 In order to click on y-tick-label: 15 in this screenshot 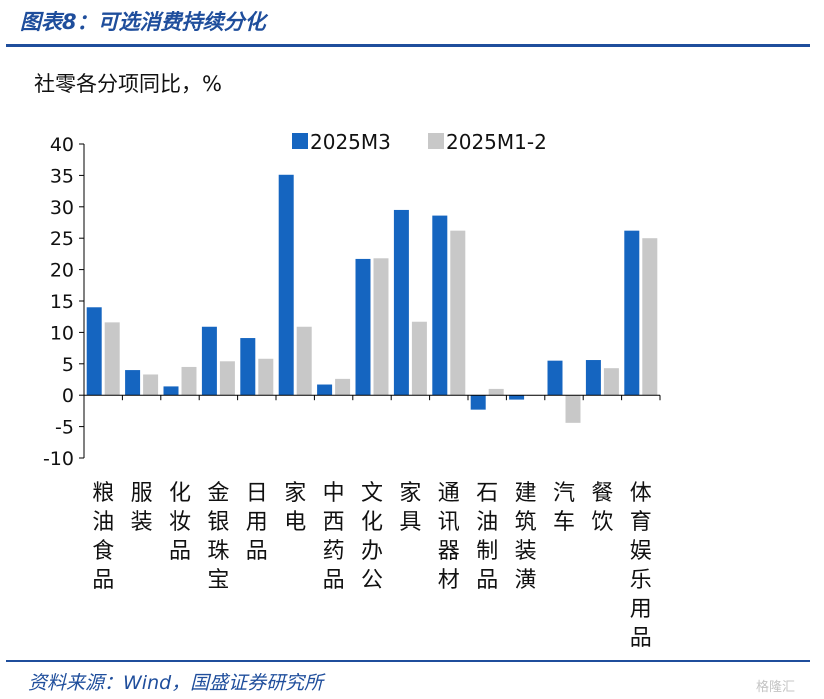, I will do `click(62, 302)`.